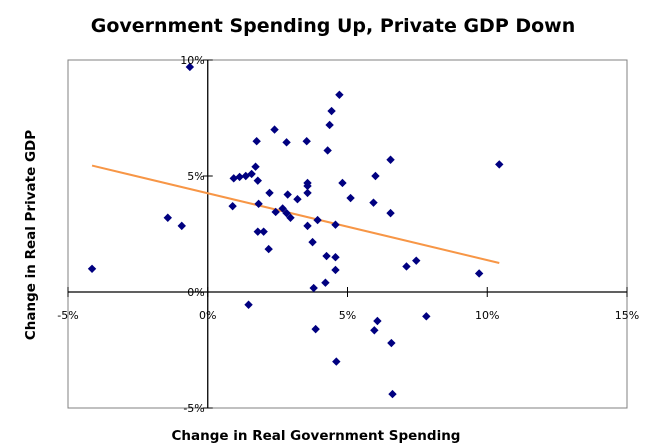 The image size is (667, 447). I want to click on y-axis-title: Change in Real Private GDP, so click(31, 235).